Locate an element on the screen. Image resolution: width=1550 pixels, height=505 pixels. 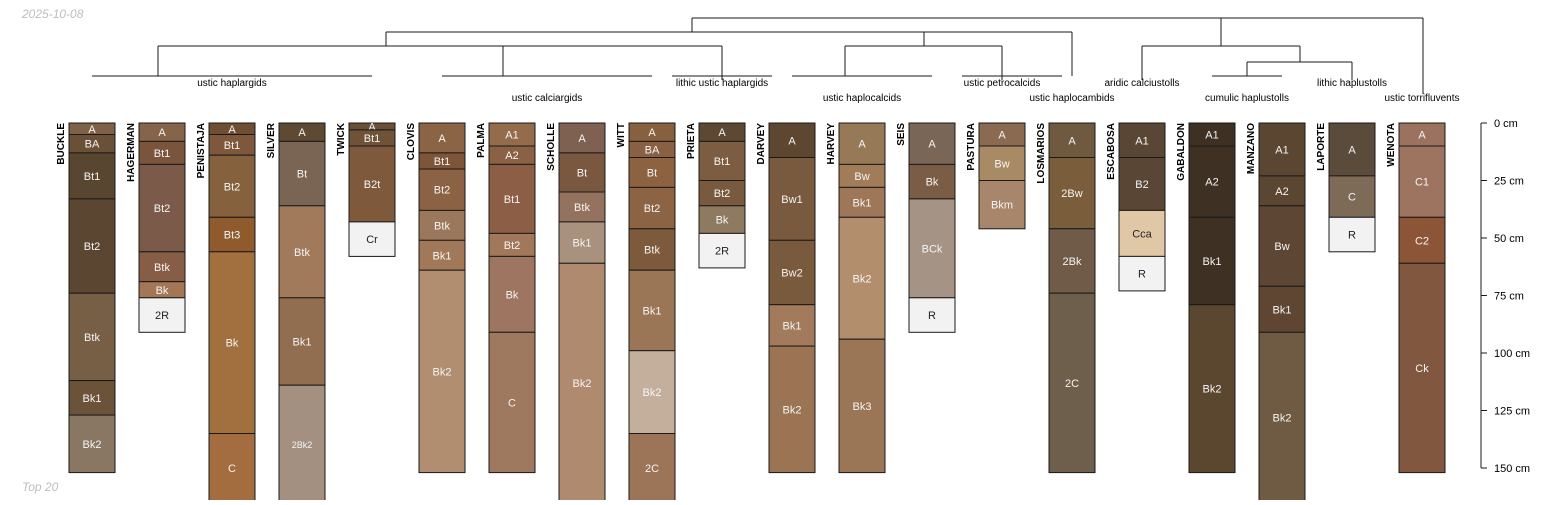
horizon-label-witt-bt2: Bt2 is located at coordinates (652, 209).